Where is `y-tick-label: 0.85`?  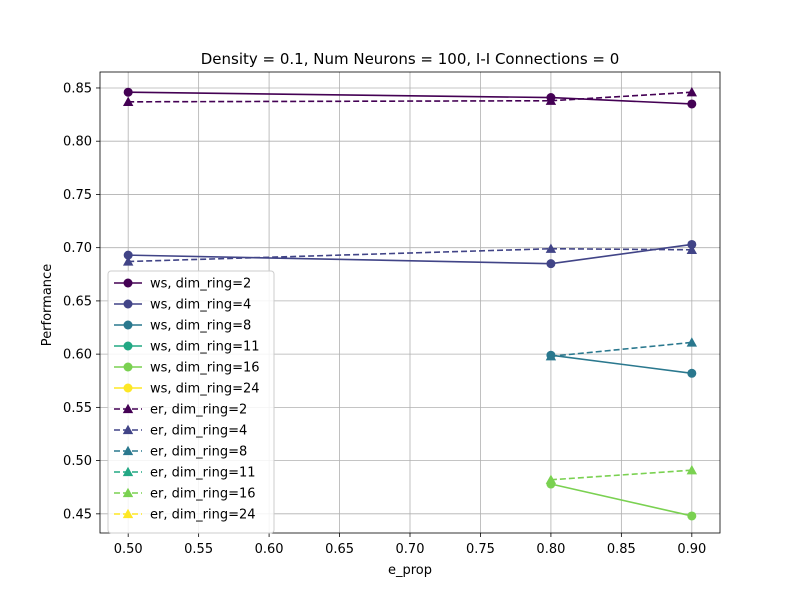
y-tick-label: 0.85 is located at coordinates (77, 88).